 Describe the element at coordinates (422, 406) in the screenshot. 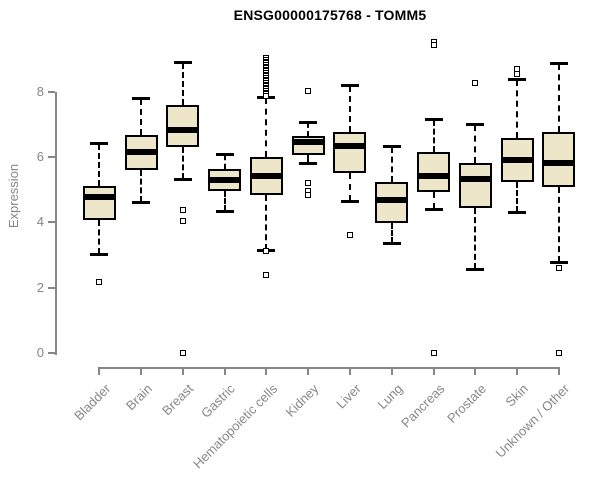

I see `x-tick-label: Pancreas` at that location.